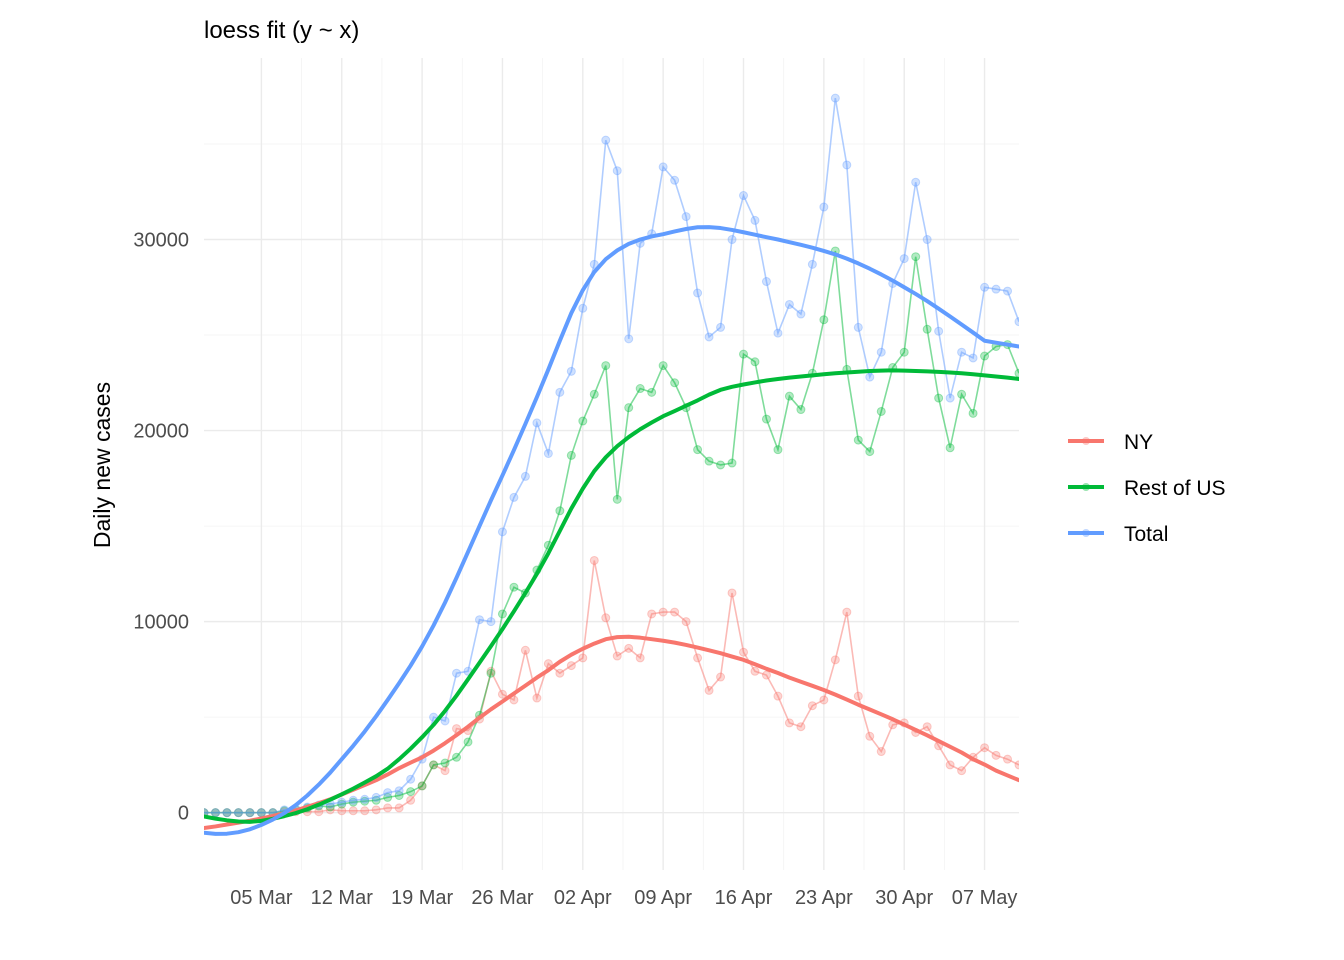 The image size is (1344, 960). What do you see at coordinates (102, 465) in the screenshot?
I see `y-axis-title: Daily new cases` at bounding box center [102, 465].